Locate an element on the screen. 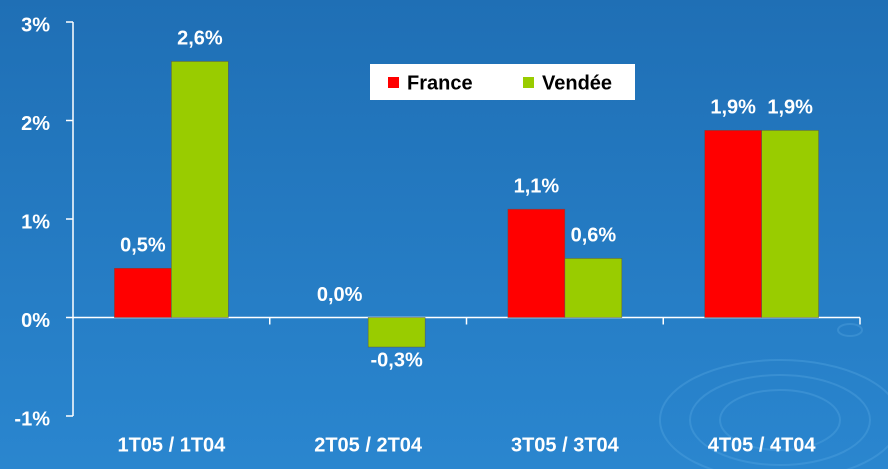 The height and width of the screenshot is (469, 888). value-label: 0,5% is located at coordinates (143, 246).